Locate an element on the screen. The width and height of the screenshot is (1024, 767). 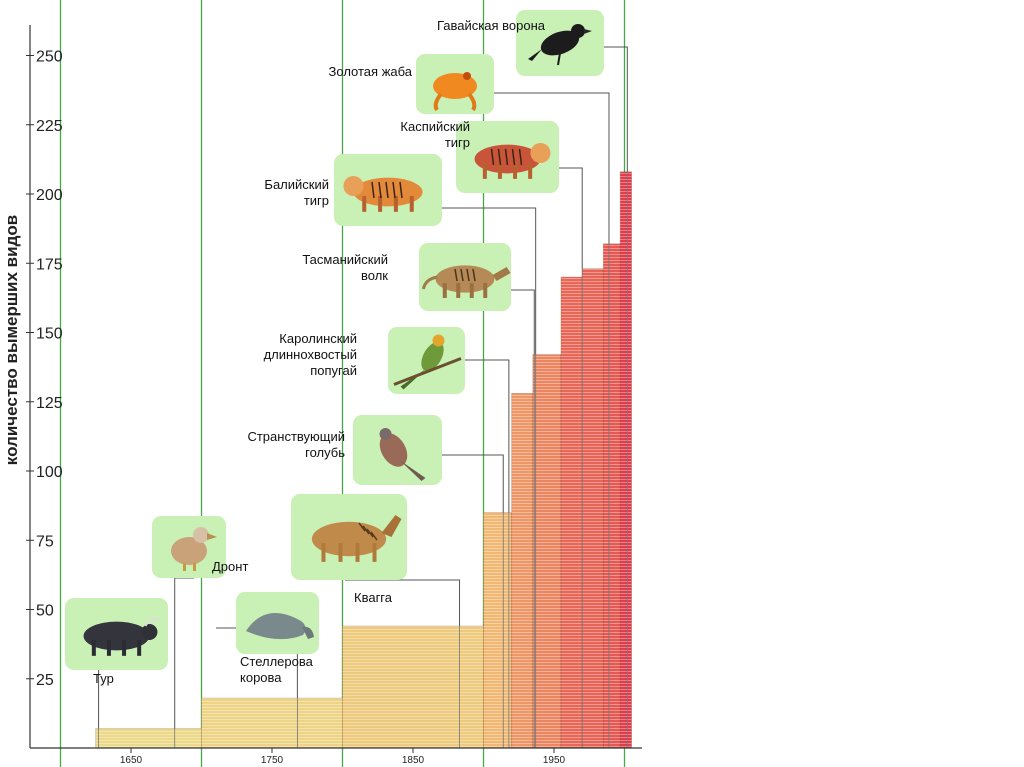
steller-sea-cow-icon is located at coordinates (277, 623).